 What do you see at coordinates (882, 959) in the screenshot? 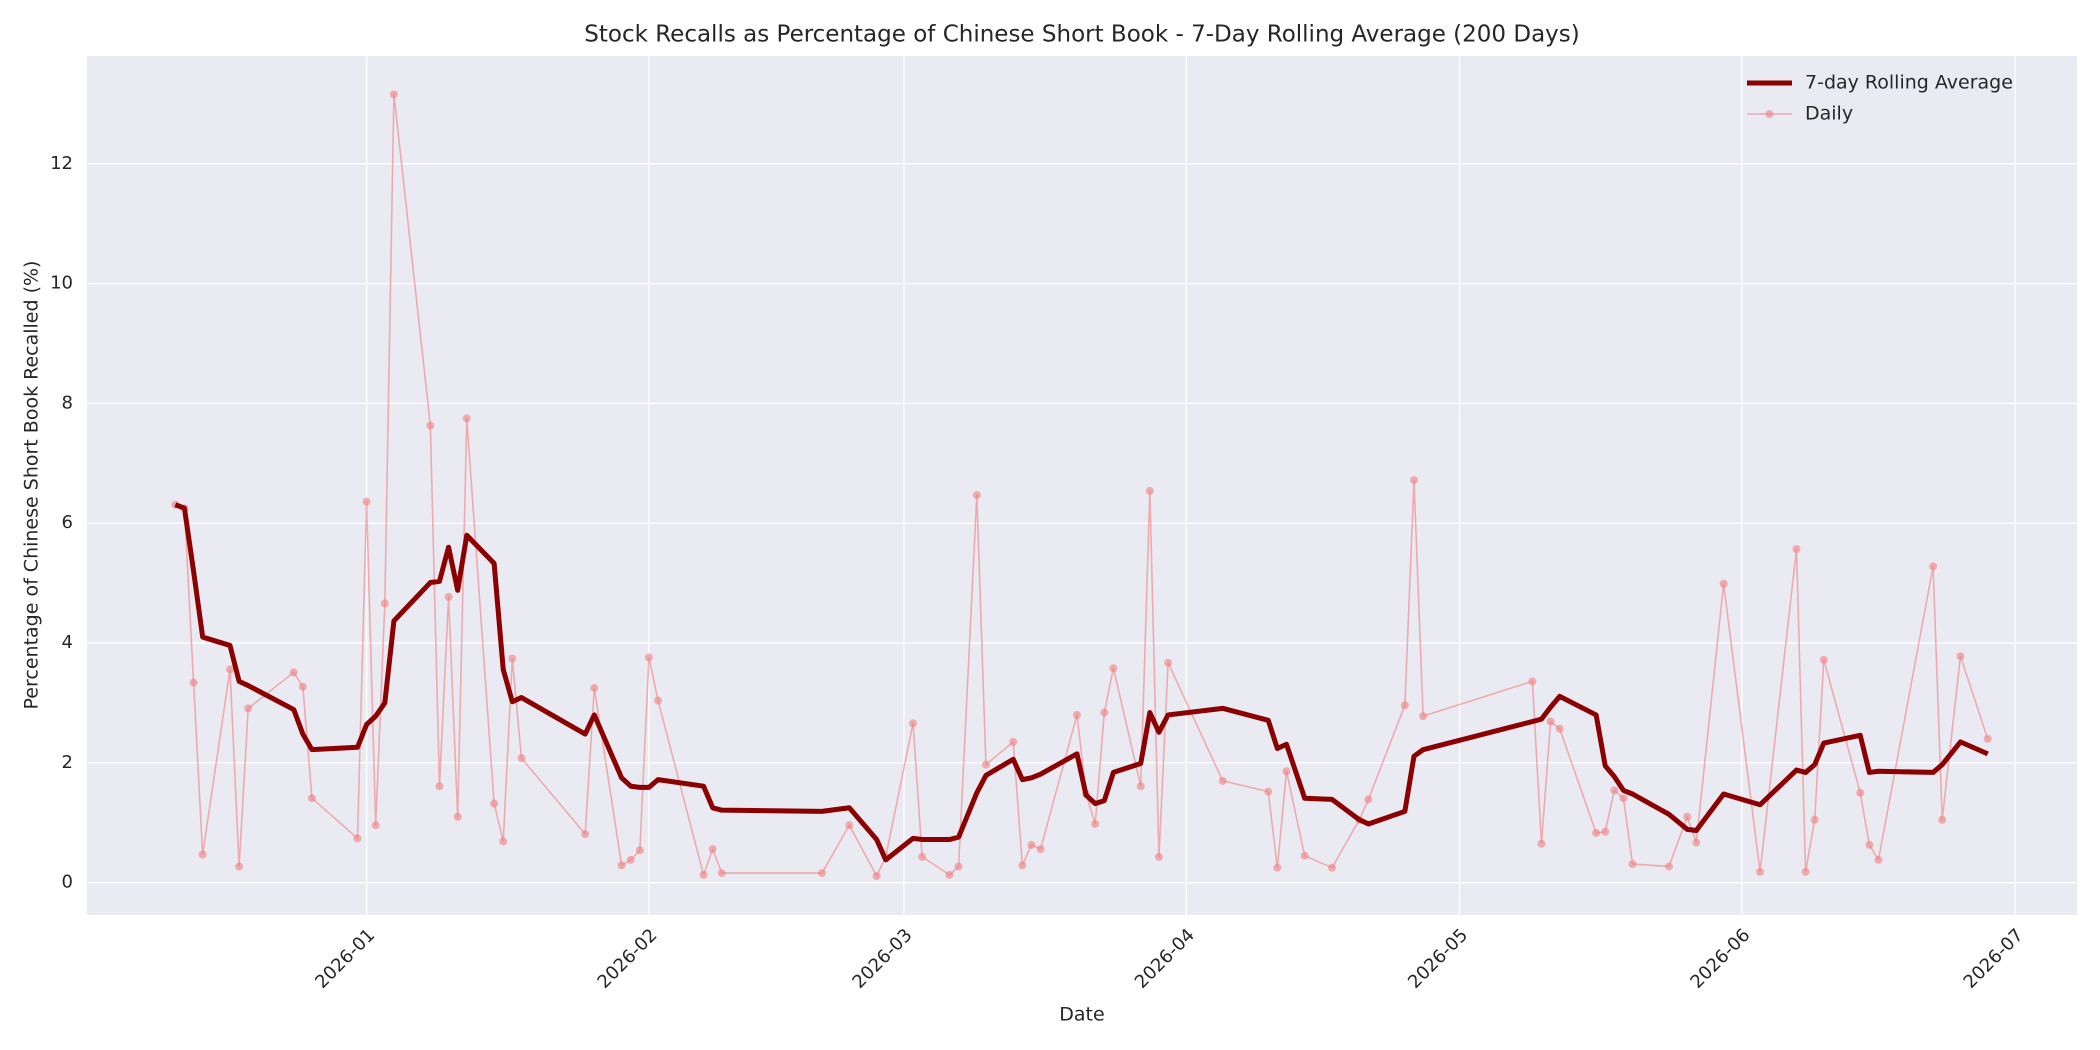
I see `x-tick-label: 2026-03` at bounding box center [882, 959].